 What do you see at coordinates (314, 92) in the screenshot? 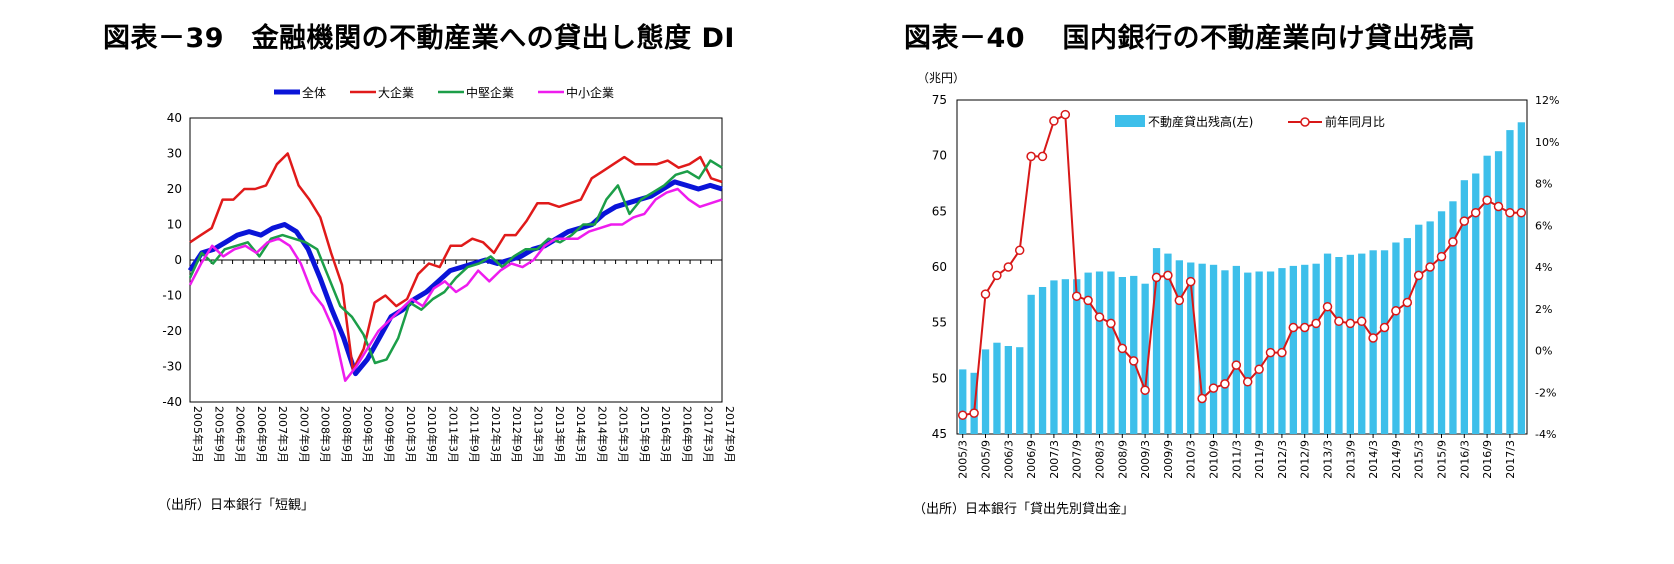
I see `legend-label-全体: 全体` at bounding box center [314, 92].